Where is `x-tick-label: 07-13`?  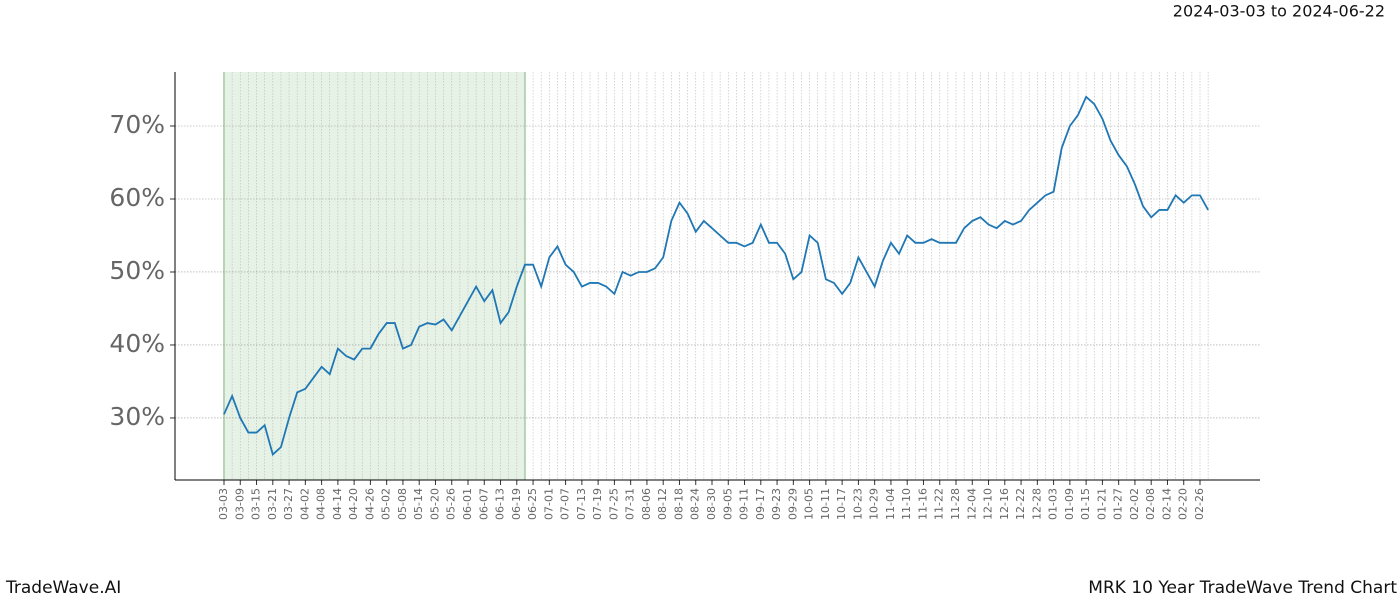 x-tick-label: 07-13 is located at coordinates (581, 504).